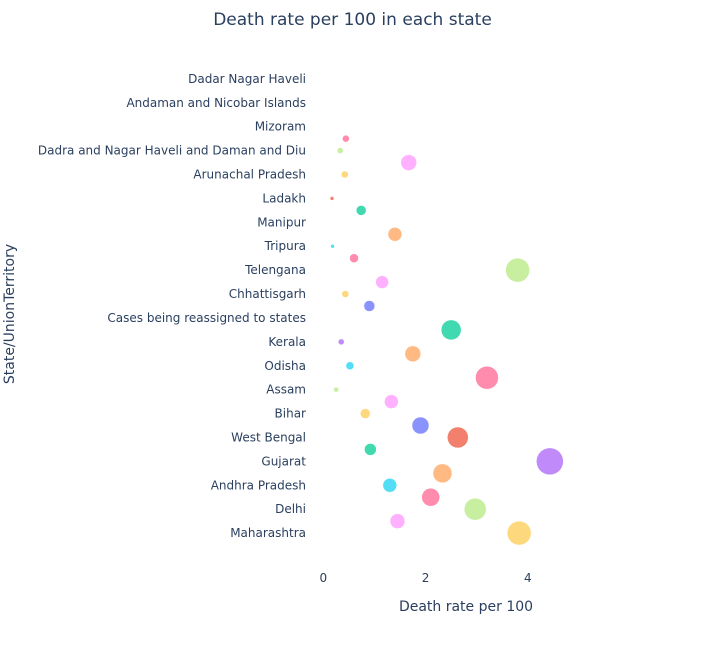  Describe the element at coordinates (249, 175) in the screenshot. I see `y-tick-label: Arunachal Pradesh` at that location.